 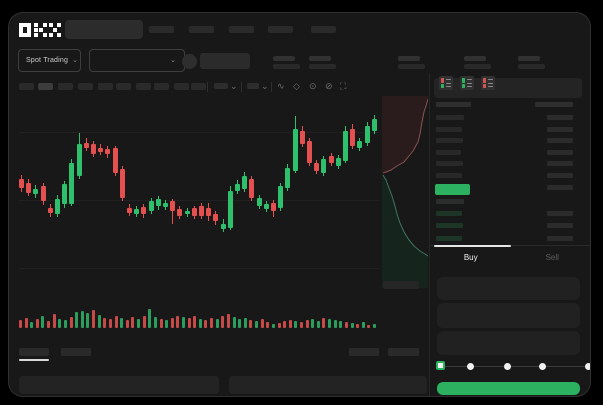 I want to click on total-field, so click(x=508, y=343).